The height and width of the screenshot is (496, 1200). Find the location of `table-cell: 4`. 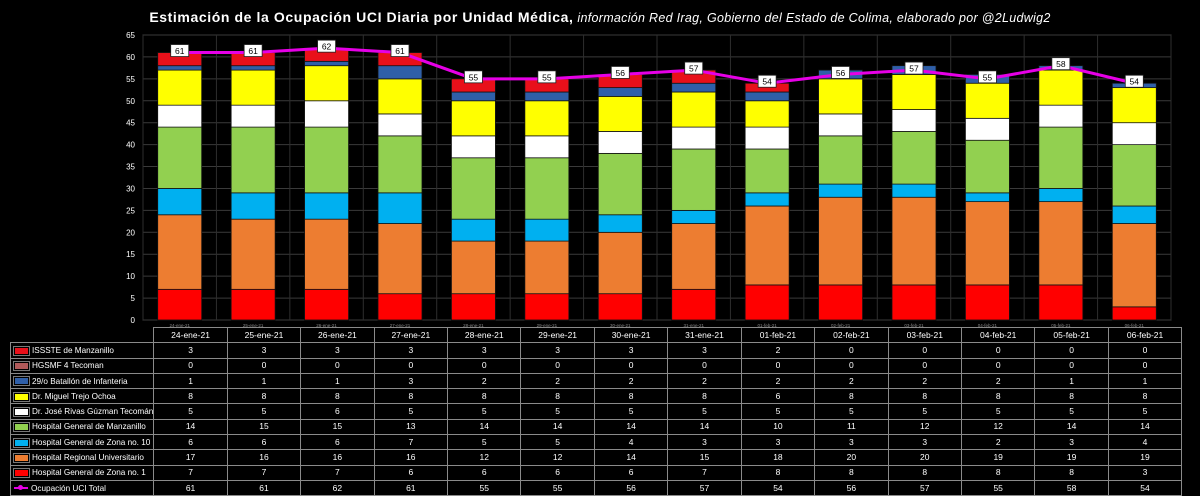

table-cell: 4 is located at coordinates (1145, 442).